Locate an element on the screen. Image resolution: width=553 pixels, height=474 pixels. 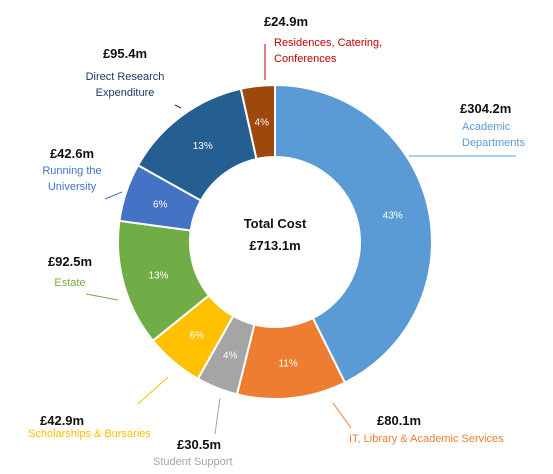
slice-category-label: Conferences is located at coordinates (305, 59).